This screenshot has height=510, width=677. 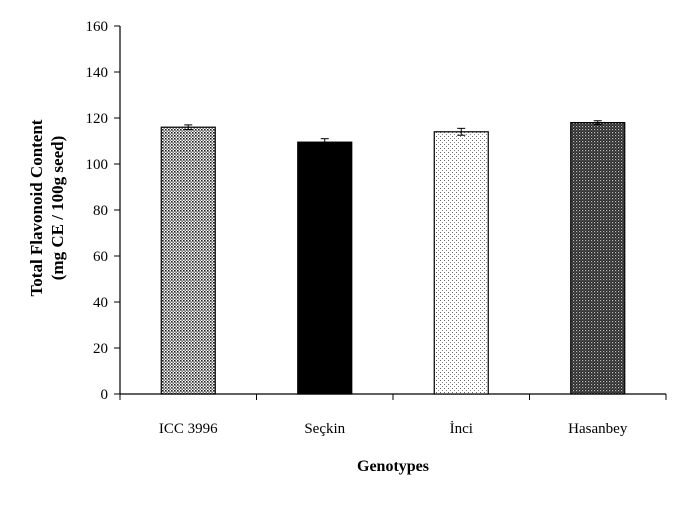 What do you see at coordinates (105, 395) in the screenshot?
I see `y-tick-label-0: 0` at bounding box center [105, 395].